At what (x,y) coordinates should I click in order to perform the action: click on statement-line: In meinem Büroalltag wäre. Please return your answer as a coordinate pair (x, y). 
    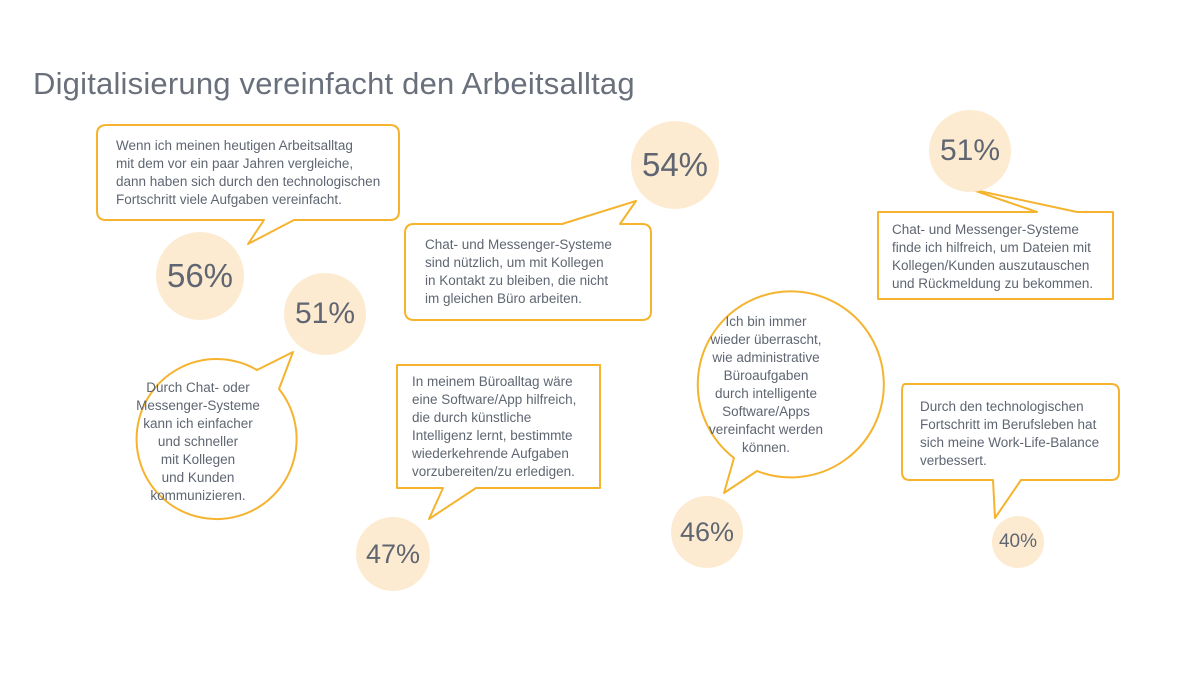
    Looking at the image, I should click on (492, 381).